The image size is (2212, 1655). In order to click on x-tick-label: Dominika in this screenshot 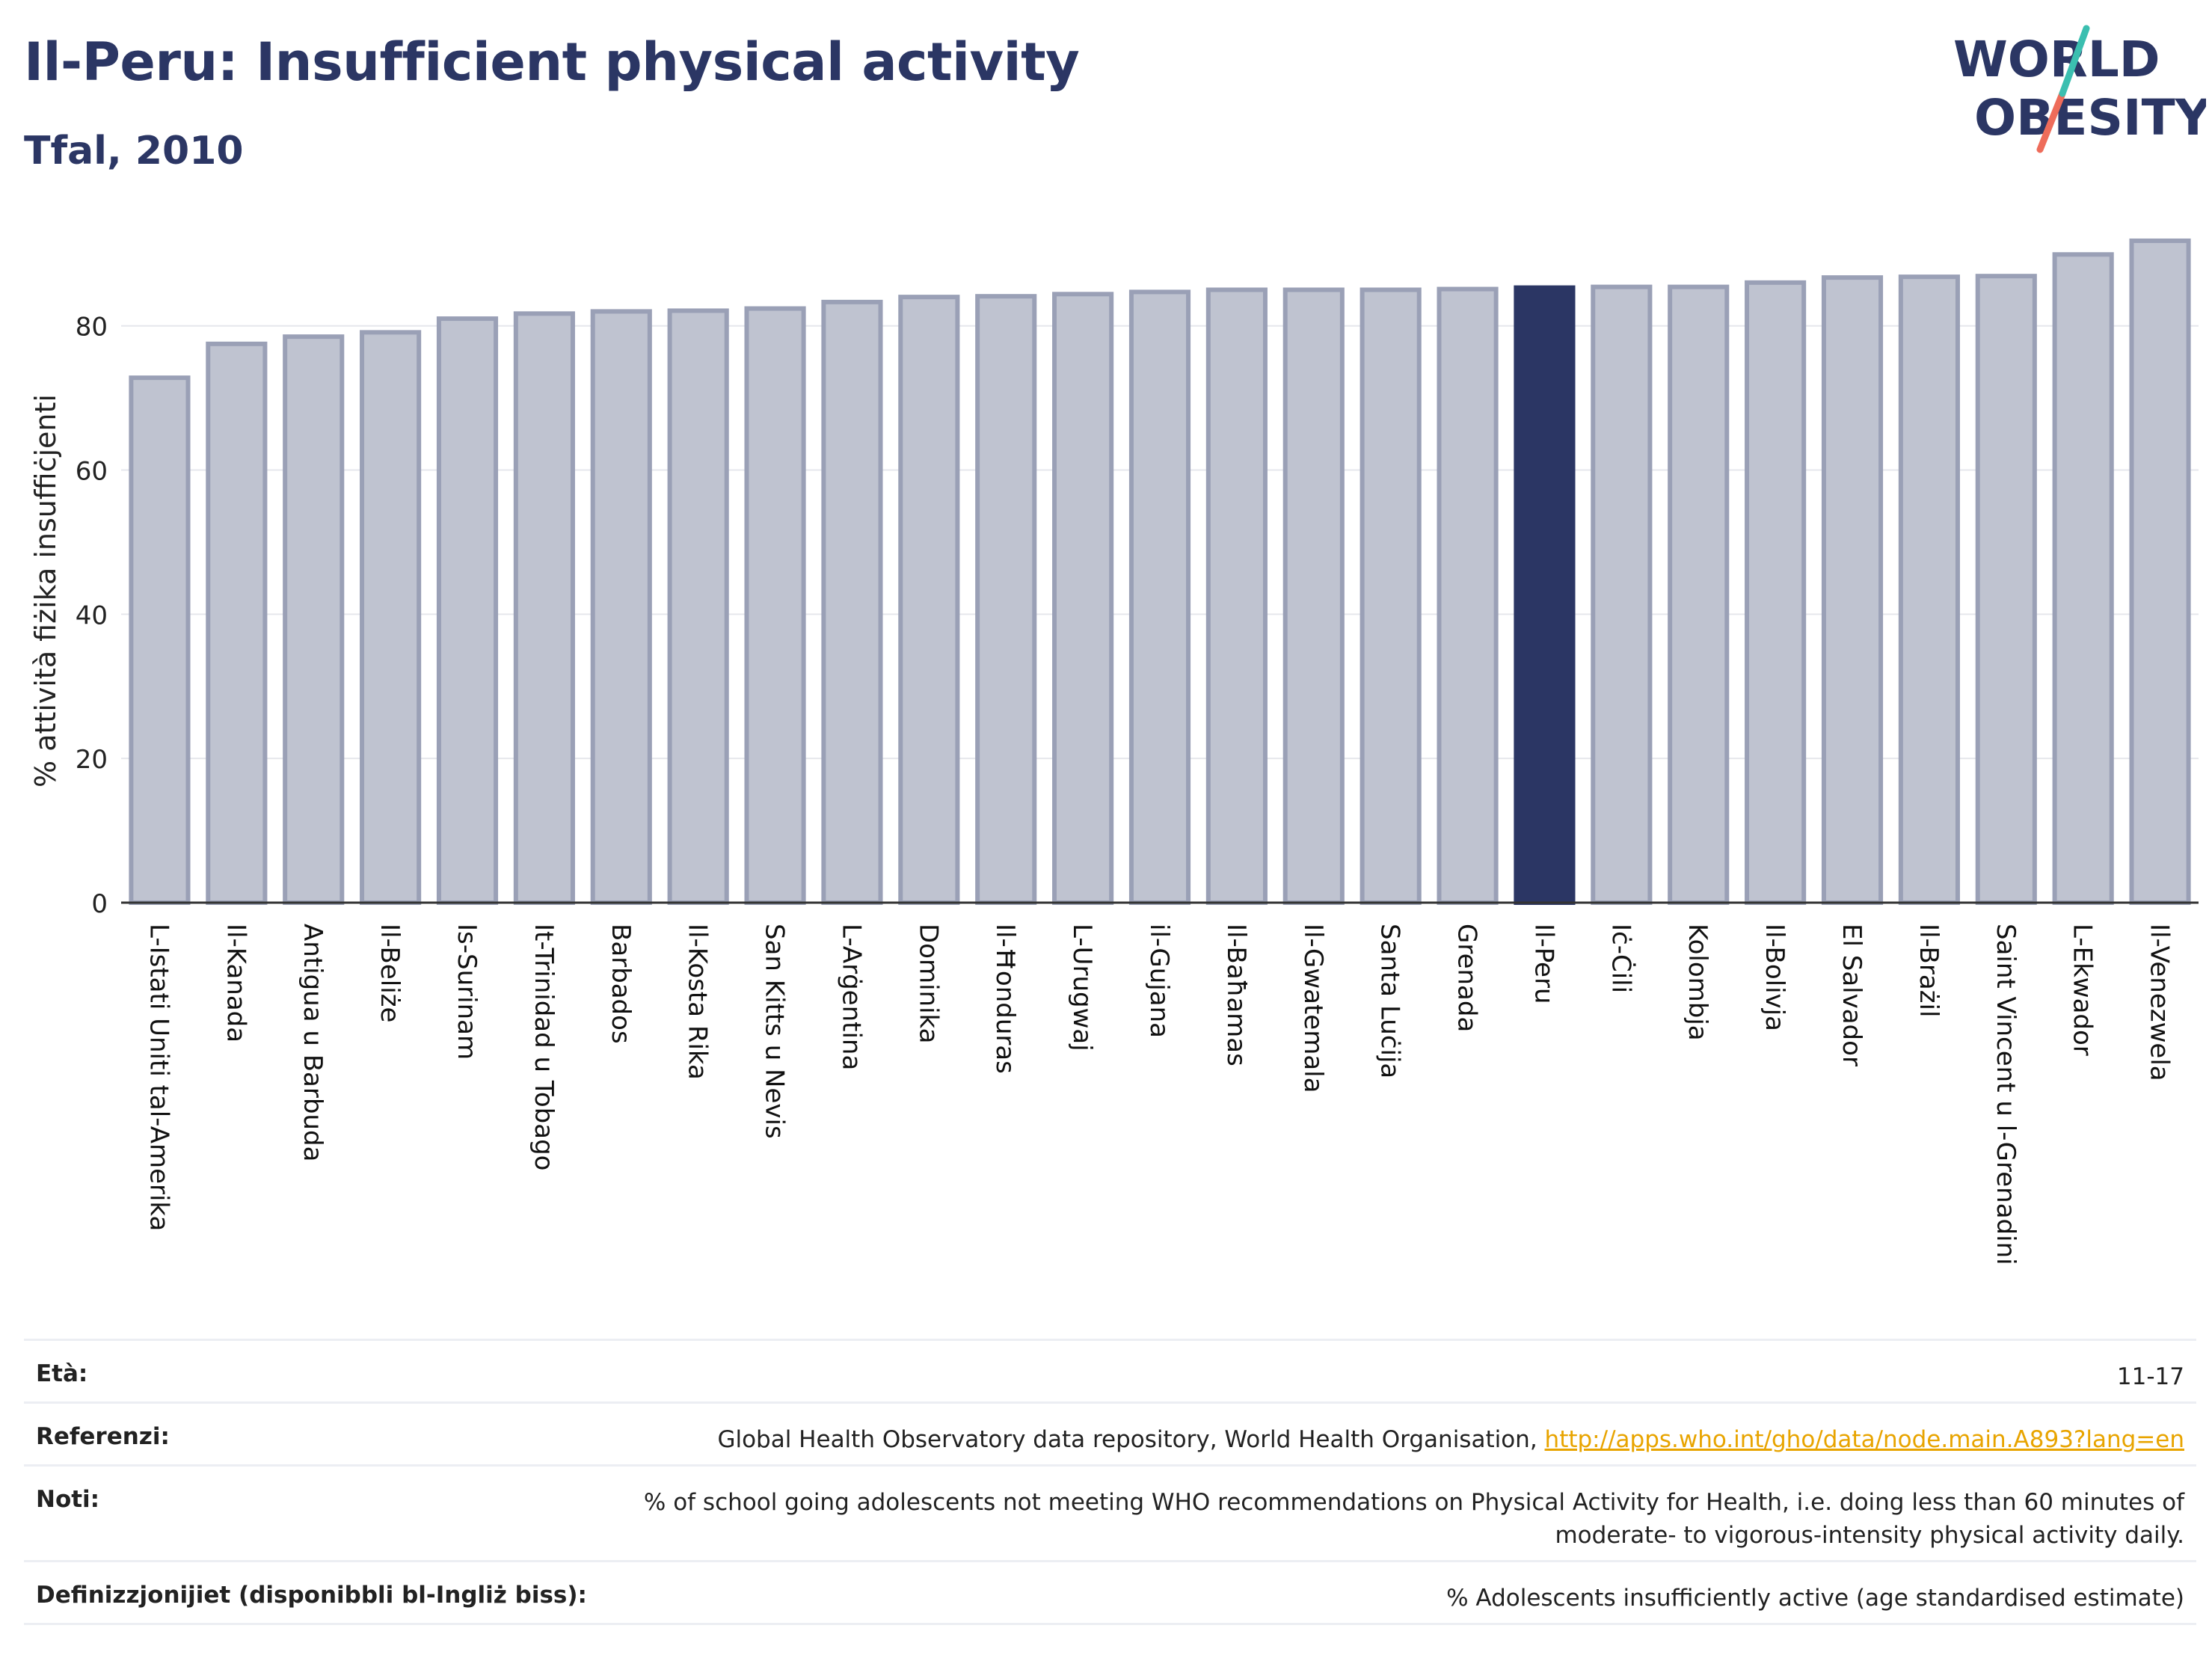, I will do `click(928, 983)`.